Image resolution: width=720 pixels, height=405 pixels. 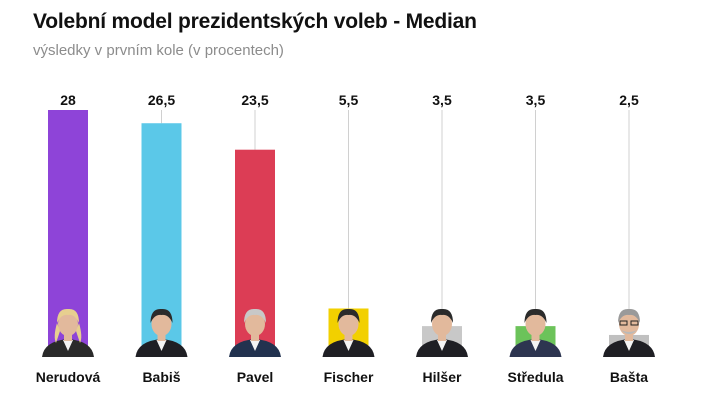 What do you see at coordinates (442, 332) in the screenshot?
I see `candidate-photo-hilser` at bounding box center [442, 332].